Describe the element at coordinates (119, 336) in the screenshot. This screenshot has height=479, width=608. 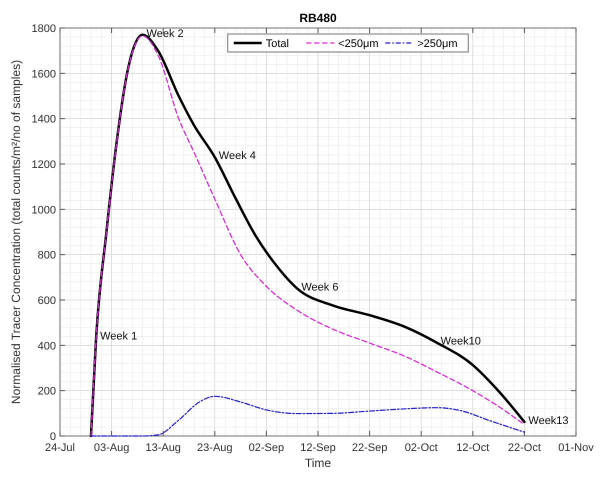
I see `annotation: Week 1` at that location.